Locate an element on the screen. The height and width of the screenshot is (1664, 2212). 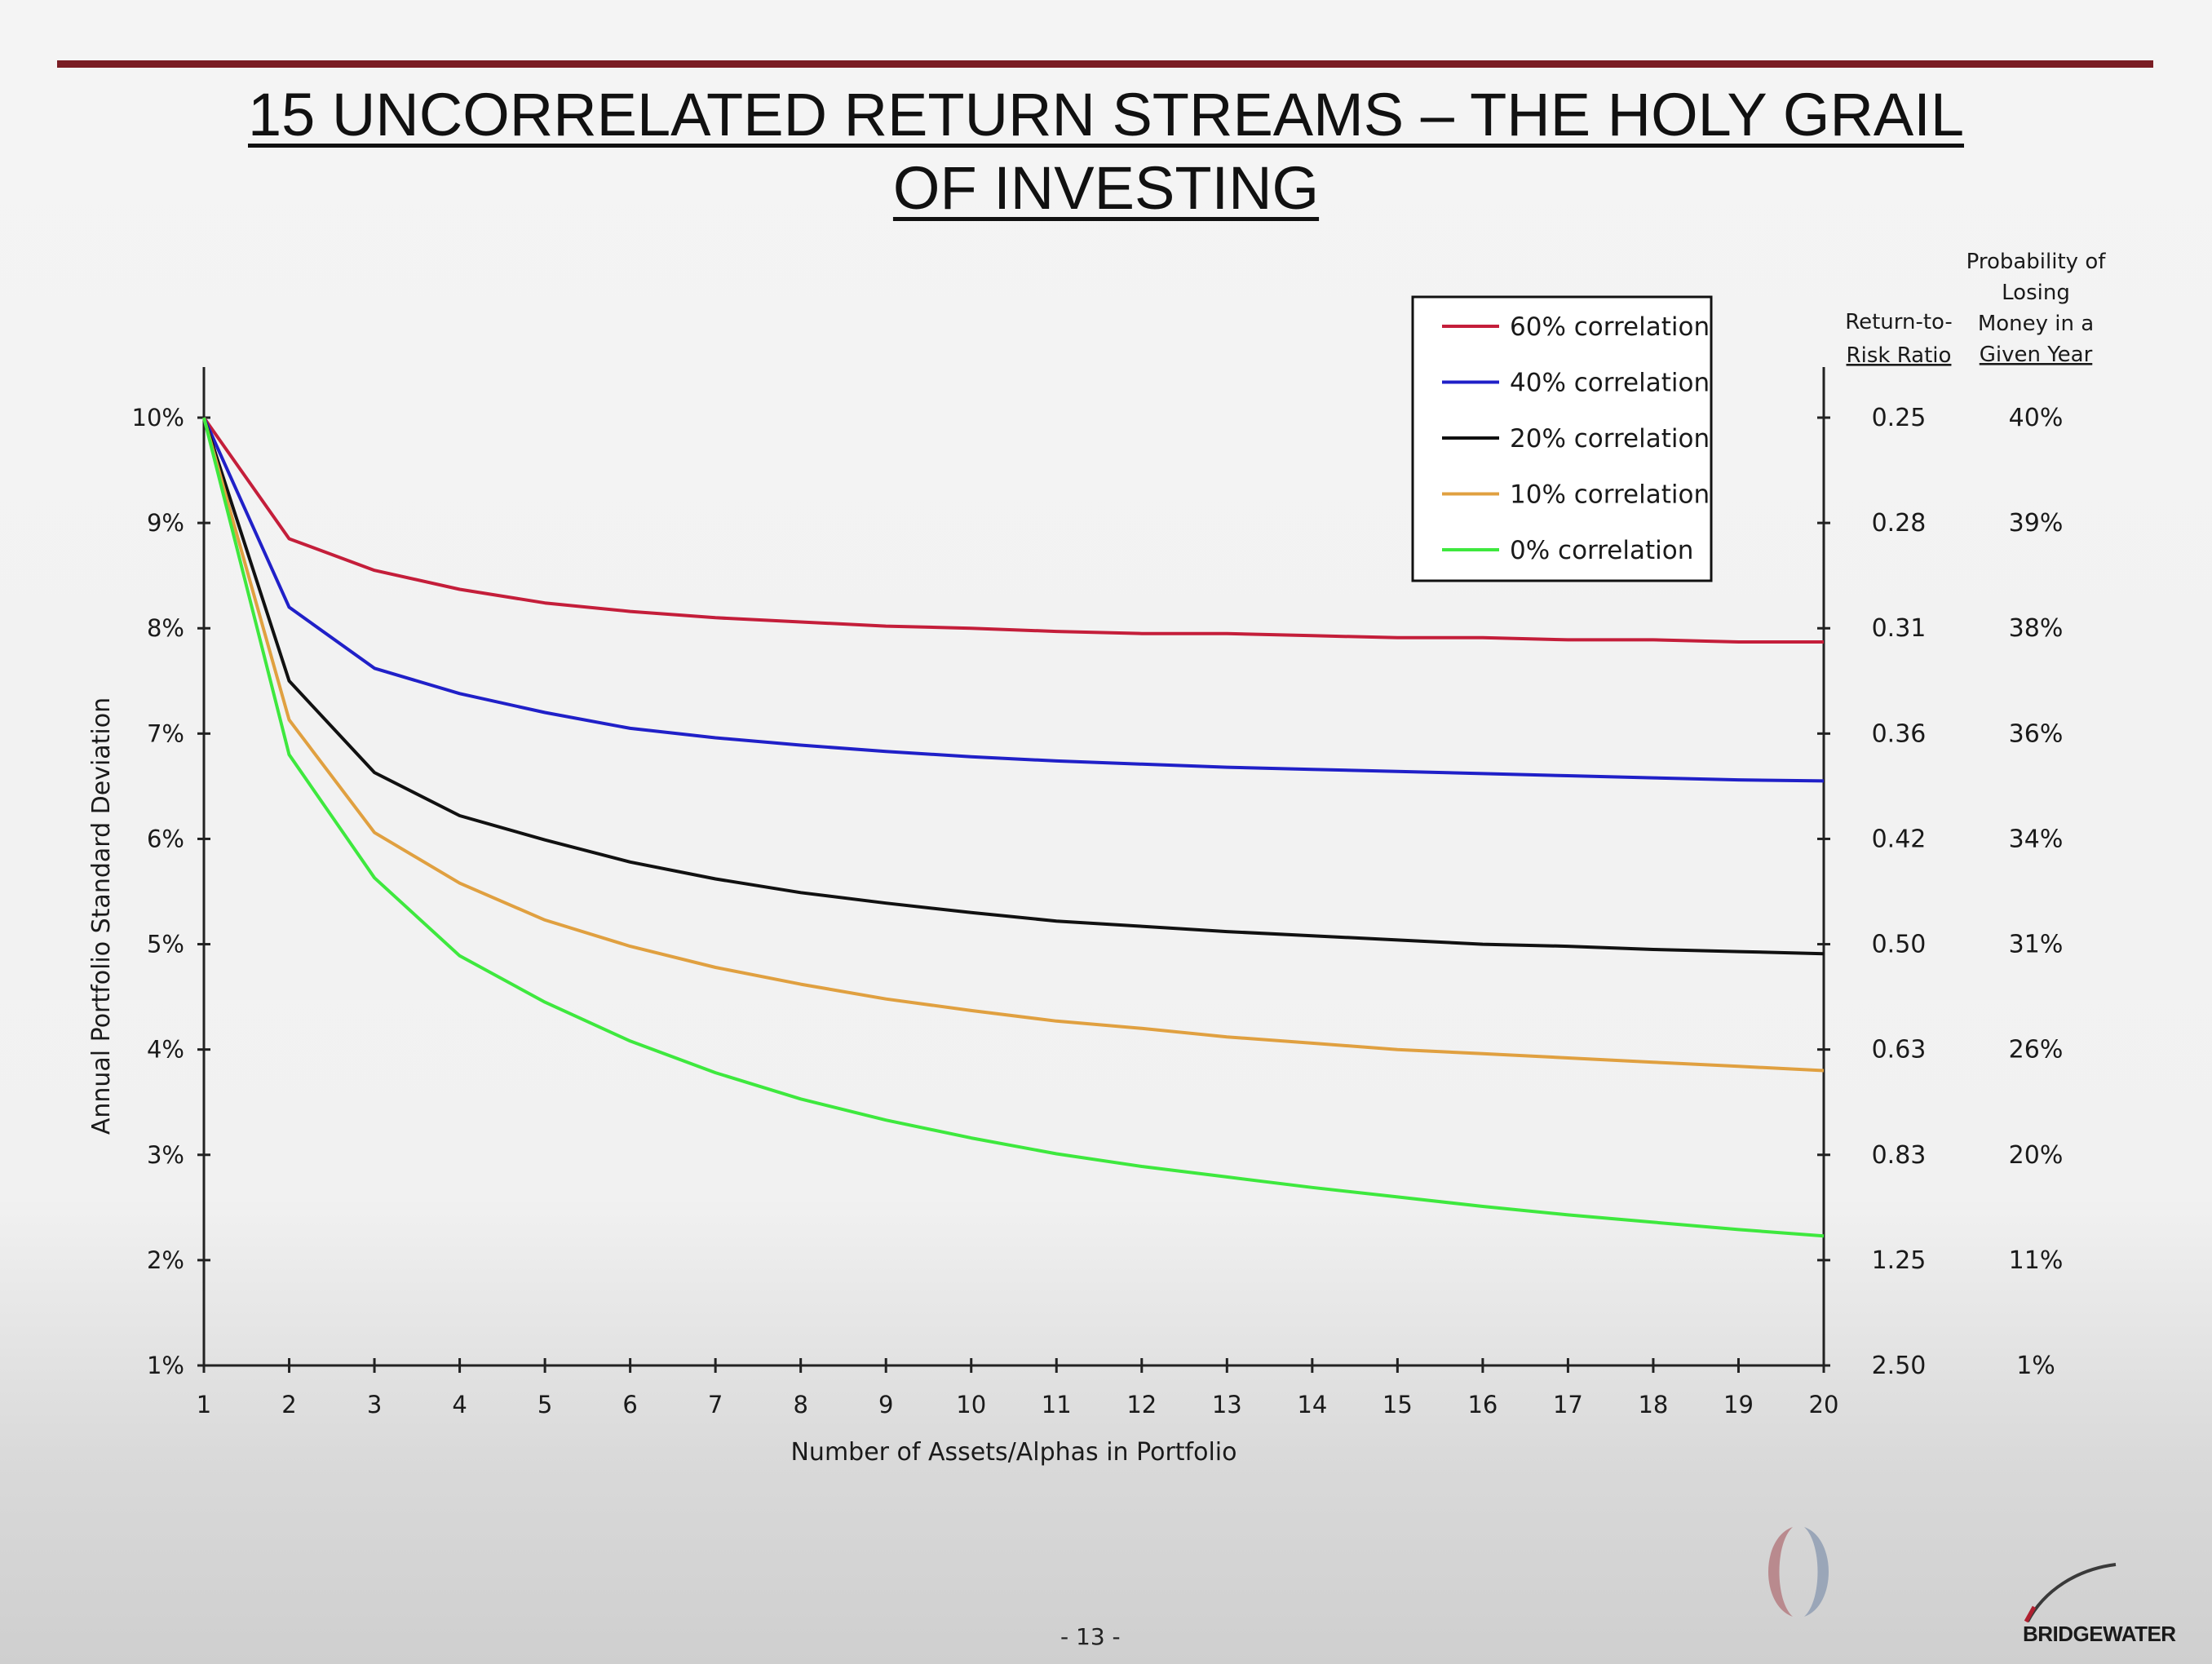
probability-value: 31% is located at coordinates (2037, 945).